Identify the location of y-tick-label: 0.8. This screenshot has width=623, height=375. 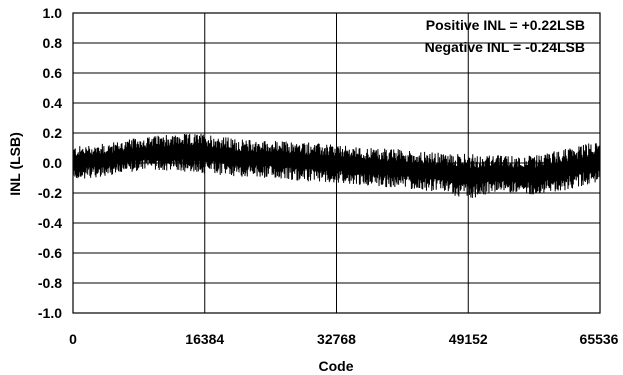
(53, 43).